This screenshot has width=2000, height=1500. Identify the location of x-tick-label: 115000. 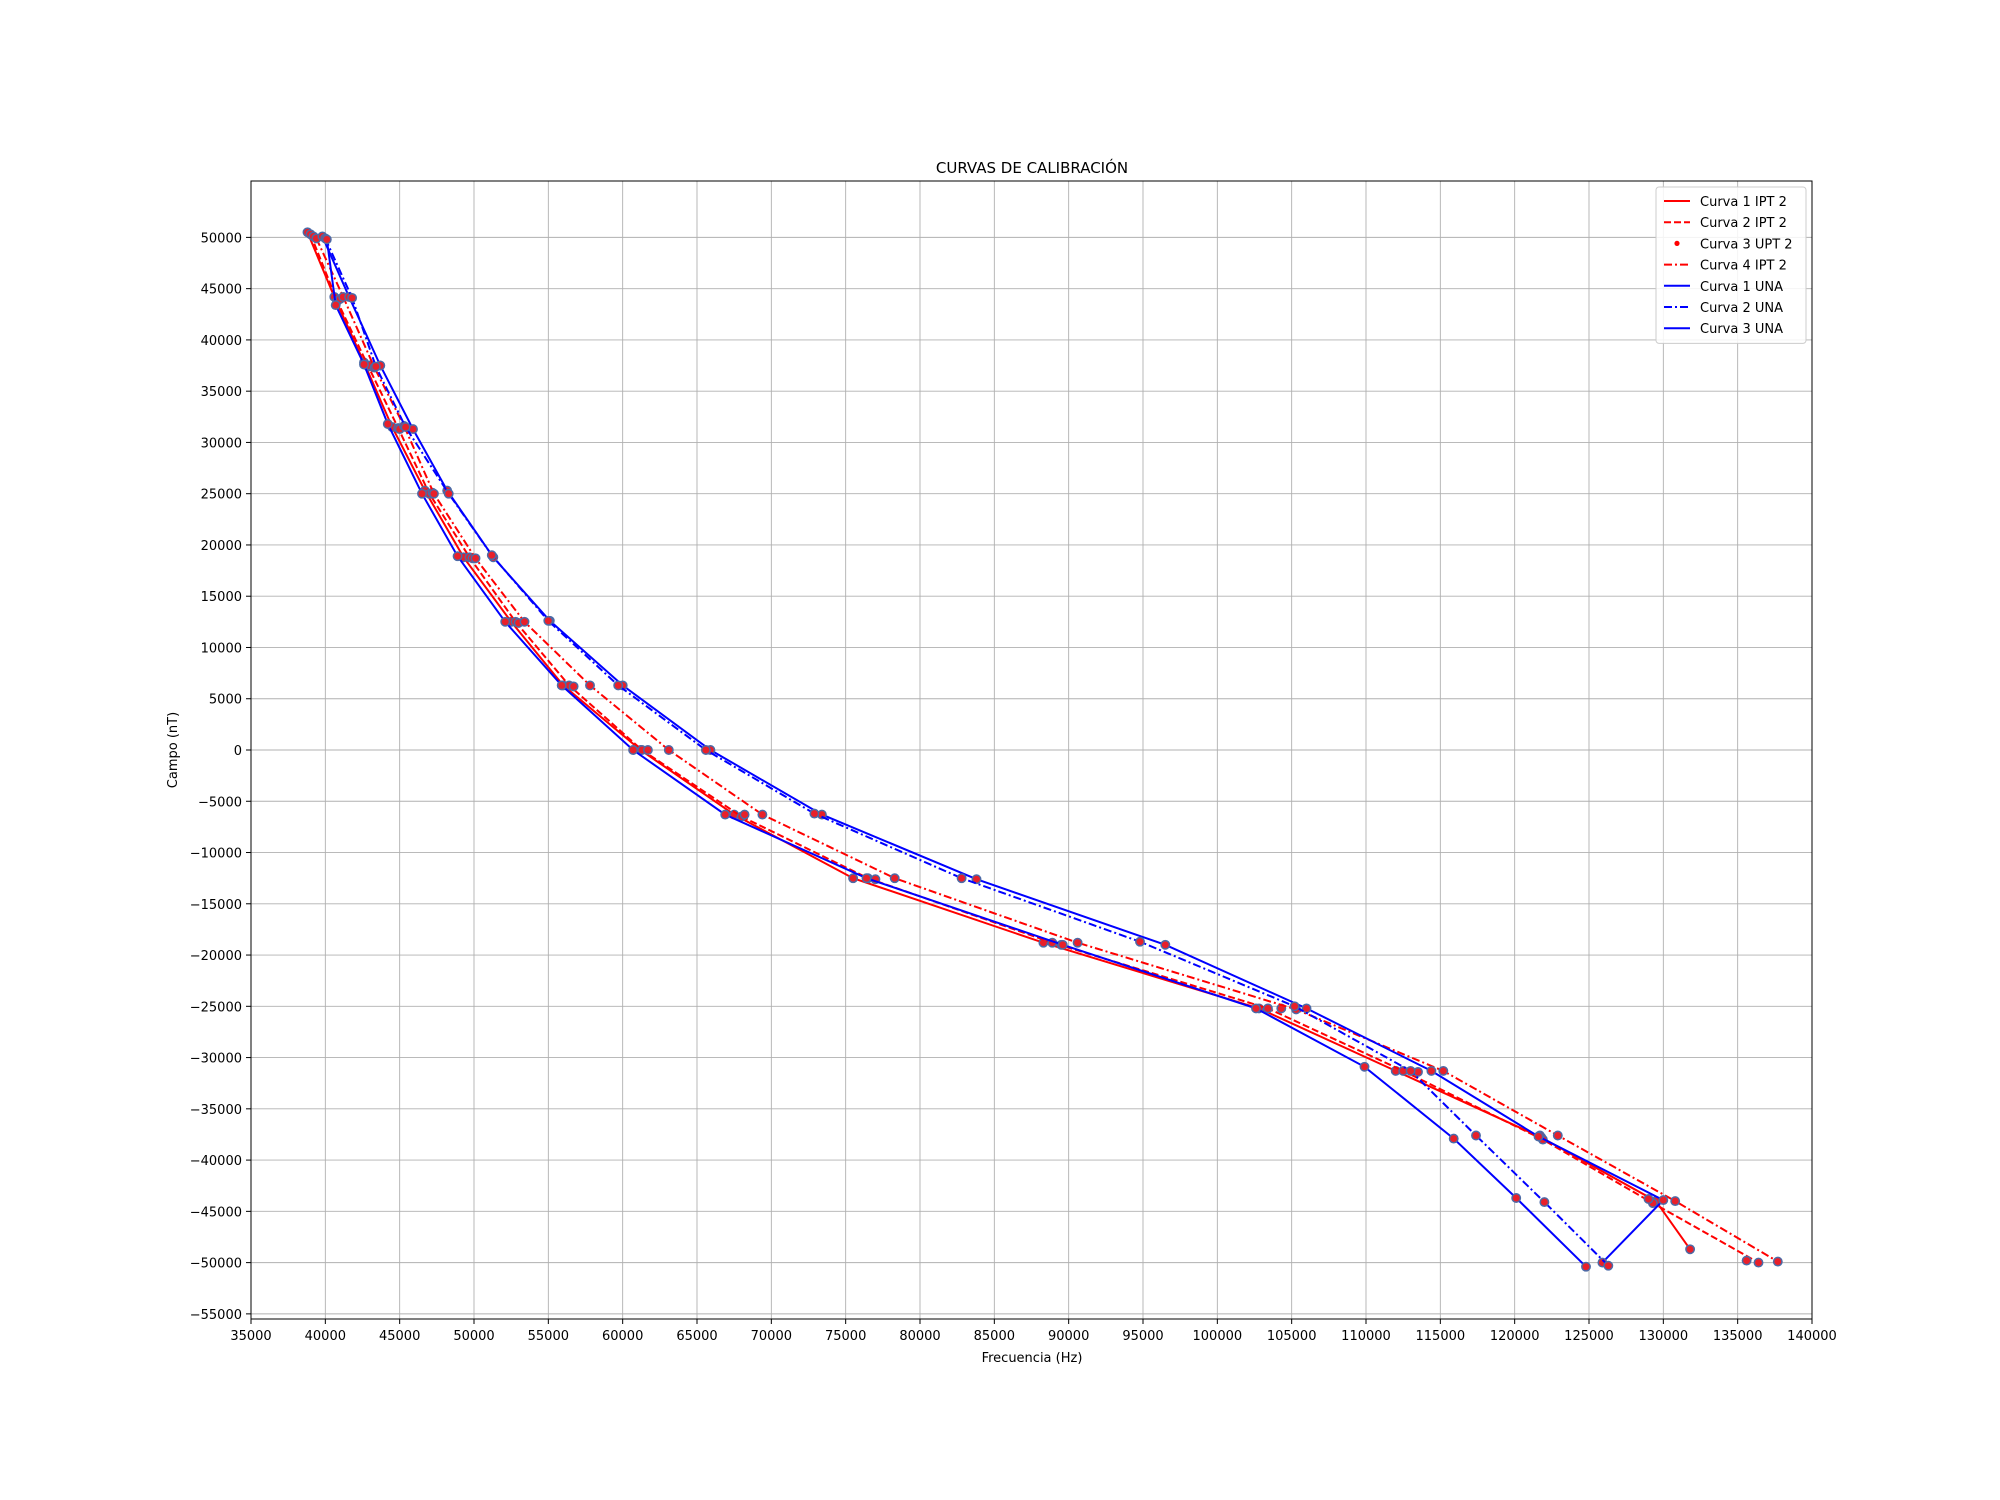
(1441, 1336).